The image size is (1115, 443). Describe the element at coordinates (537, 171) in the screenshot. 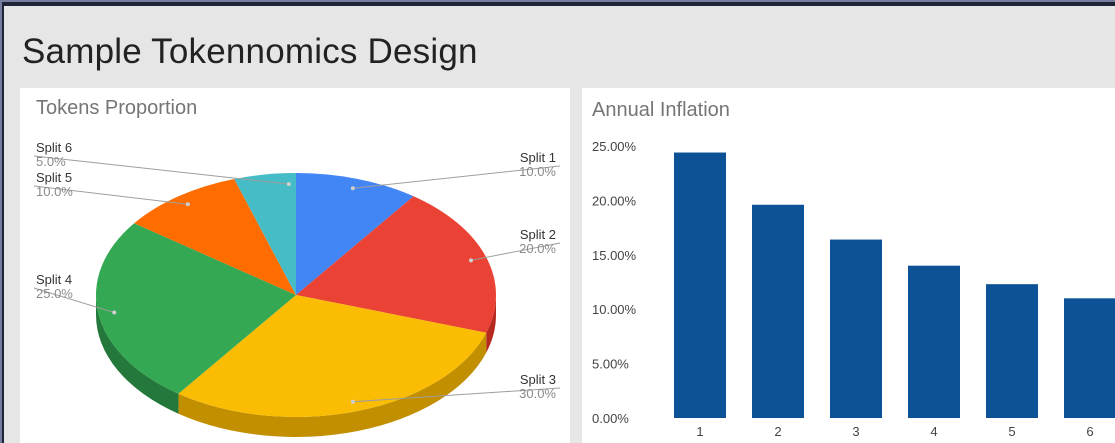

I see `pie-value-1: 10.0%` at that location.